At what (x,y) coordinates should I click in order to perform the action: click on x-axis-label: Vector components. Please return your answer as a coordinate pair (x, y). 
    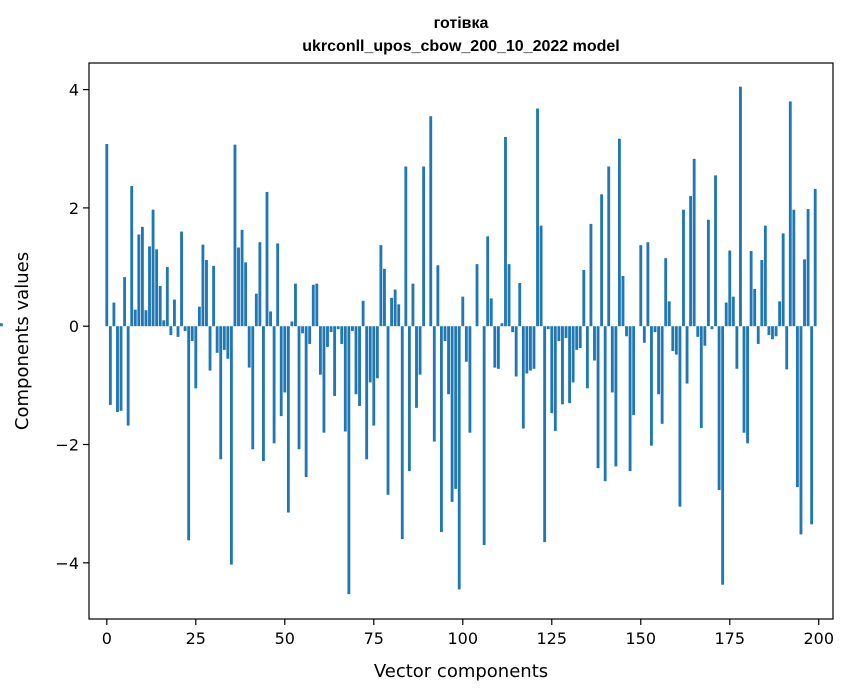
    Looking at the image, I should click on (461, 671).